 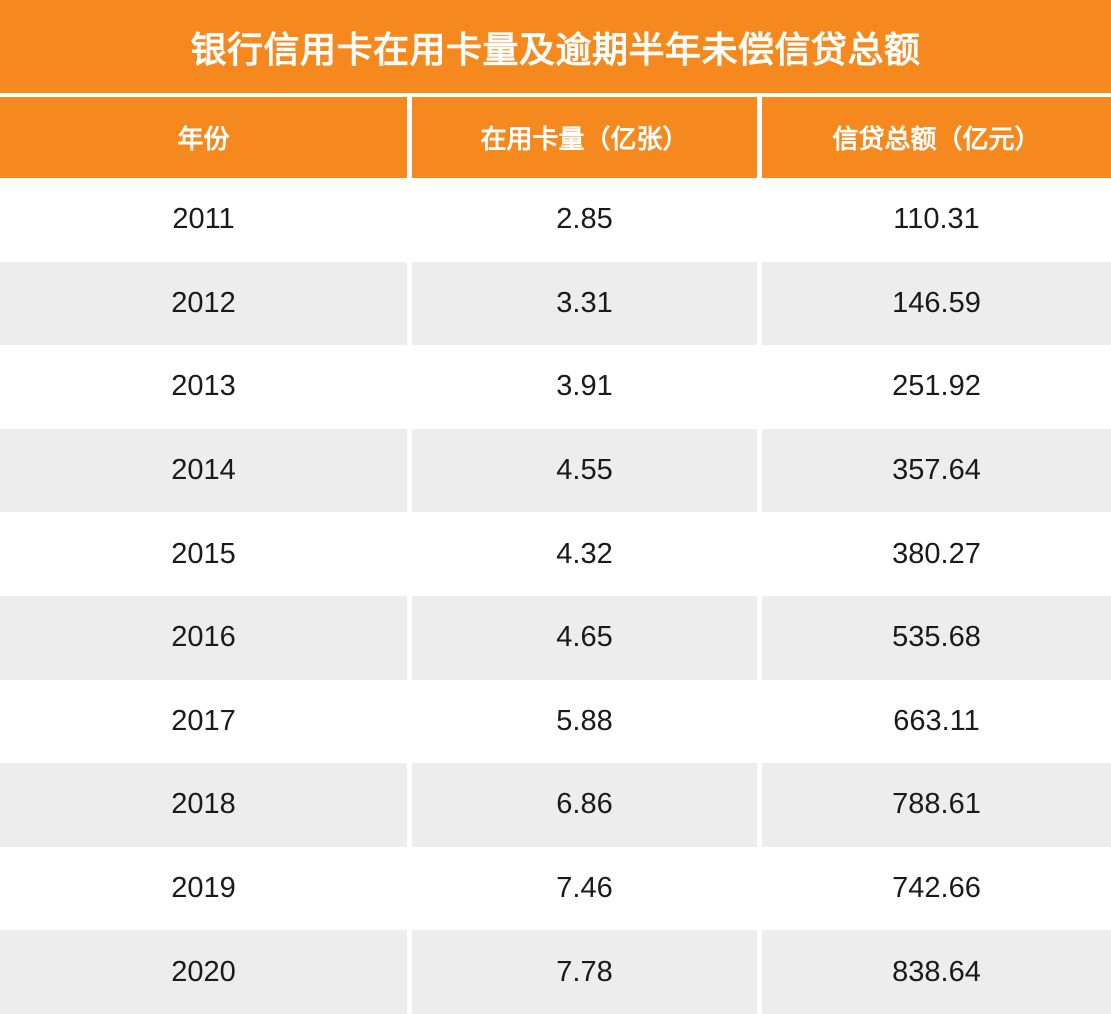 What do you see at coordinates (203, 721) in the screenshot?
I see `cell-year: 2017` at bounding box center [203, 721].